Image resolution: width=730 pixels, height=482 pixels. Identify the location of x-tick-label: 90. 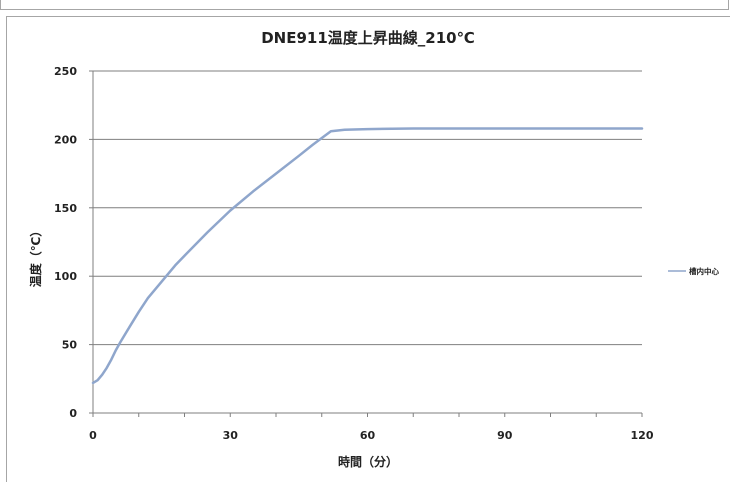
(505, 435).